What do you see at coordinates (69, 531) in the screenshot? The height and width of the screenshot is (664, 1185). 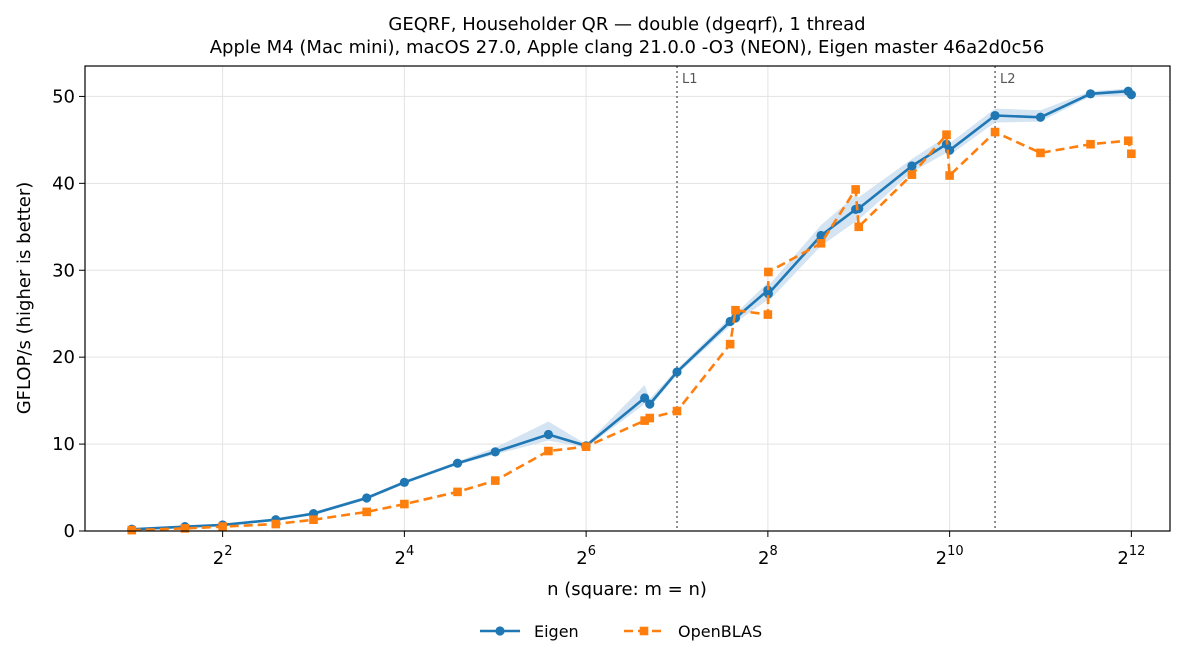 I see `y-tick-label: 0` at bounding box center [69, 531].